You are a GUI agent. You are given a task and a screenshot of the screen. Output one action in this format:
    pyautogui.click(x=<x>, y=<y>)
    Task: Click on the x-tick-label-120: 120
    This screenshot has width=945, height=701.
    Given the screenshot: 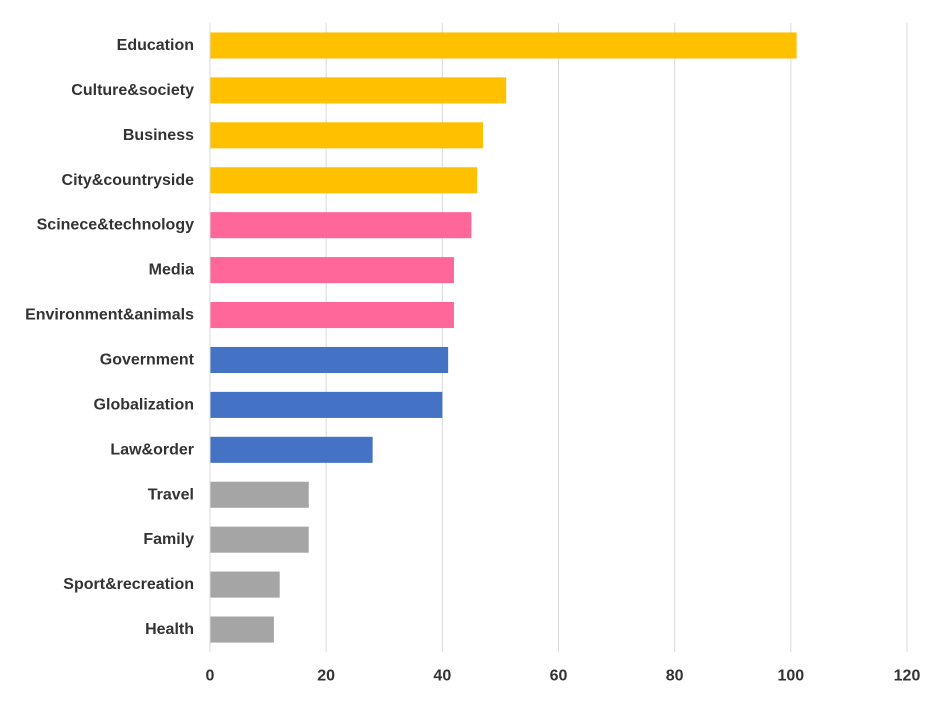 What is the action you would take?
    pyautogui.click(x=907, y=676)
    